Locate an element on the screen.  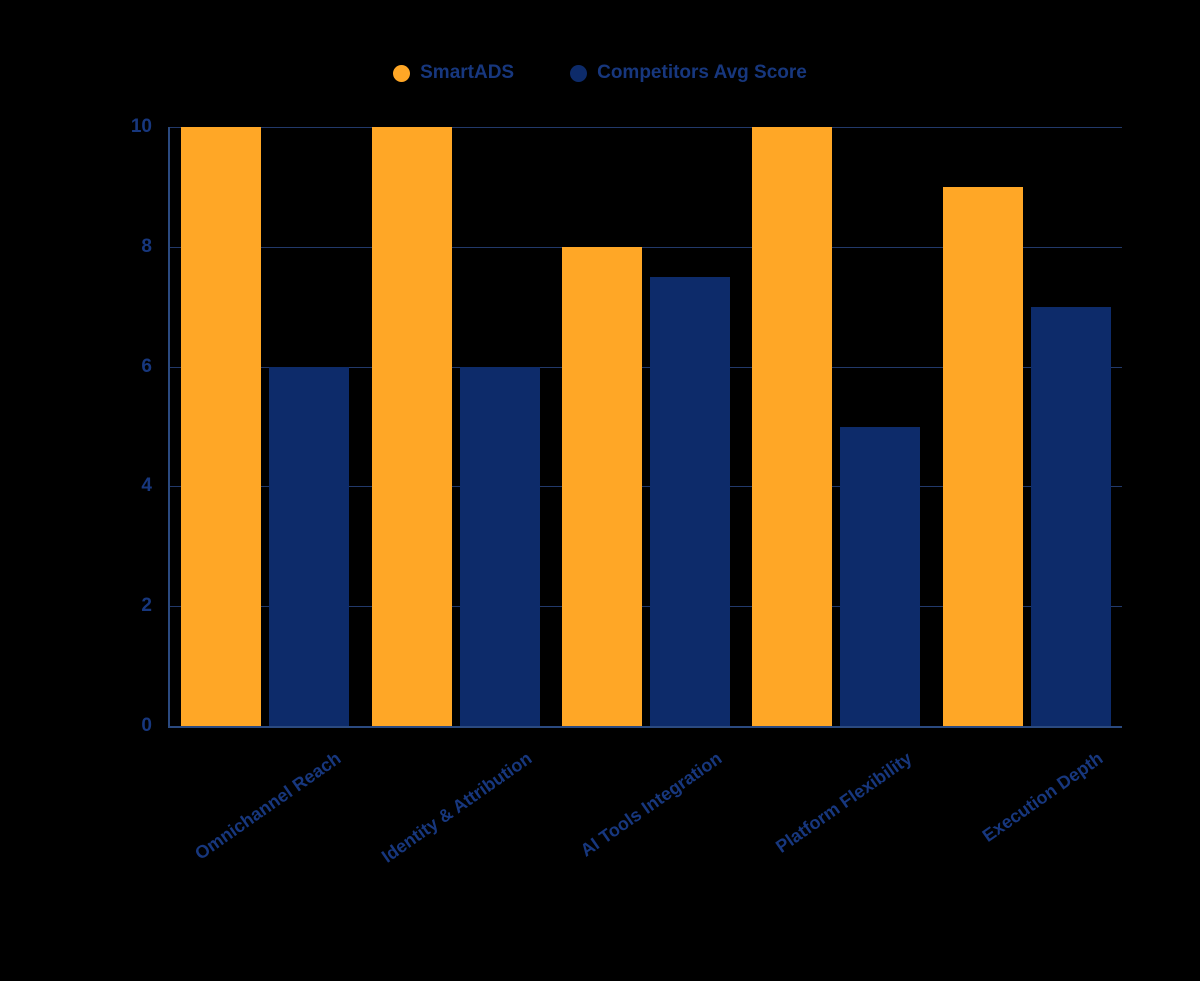
bar-smartads-identity-attribution is located at coordinates (411, 426).